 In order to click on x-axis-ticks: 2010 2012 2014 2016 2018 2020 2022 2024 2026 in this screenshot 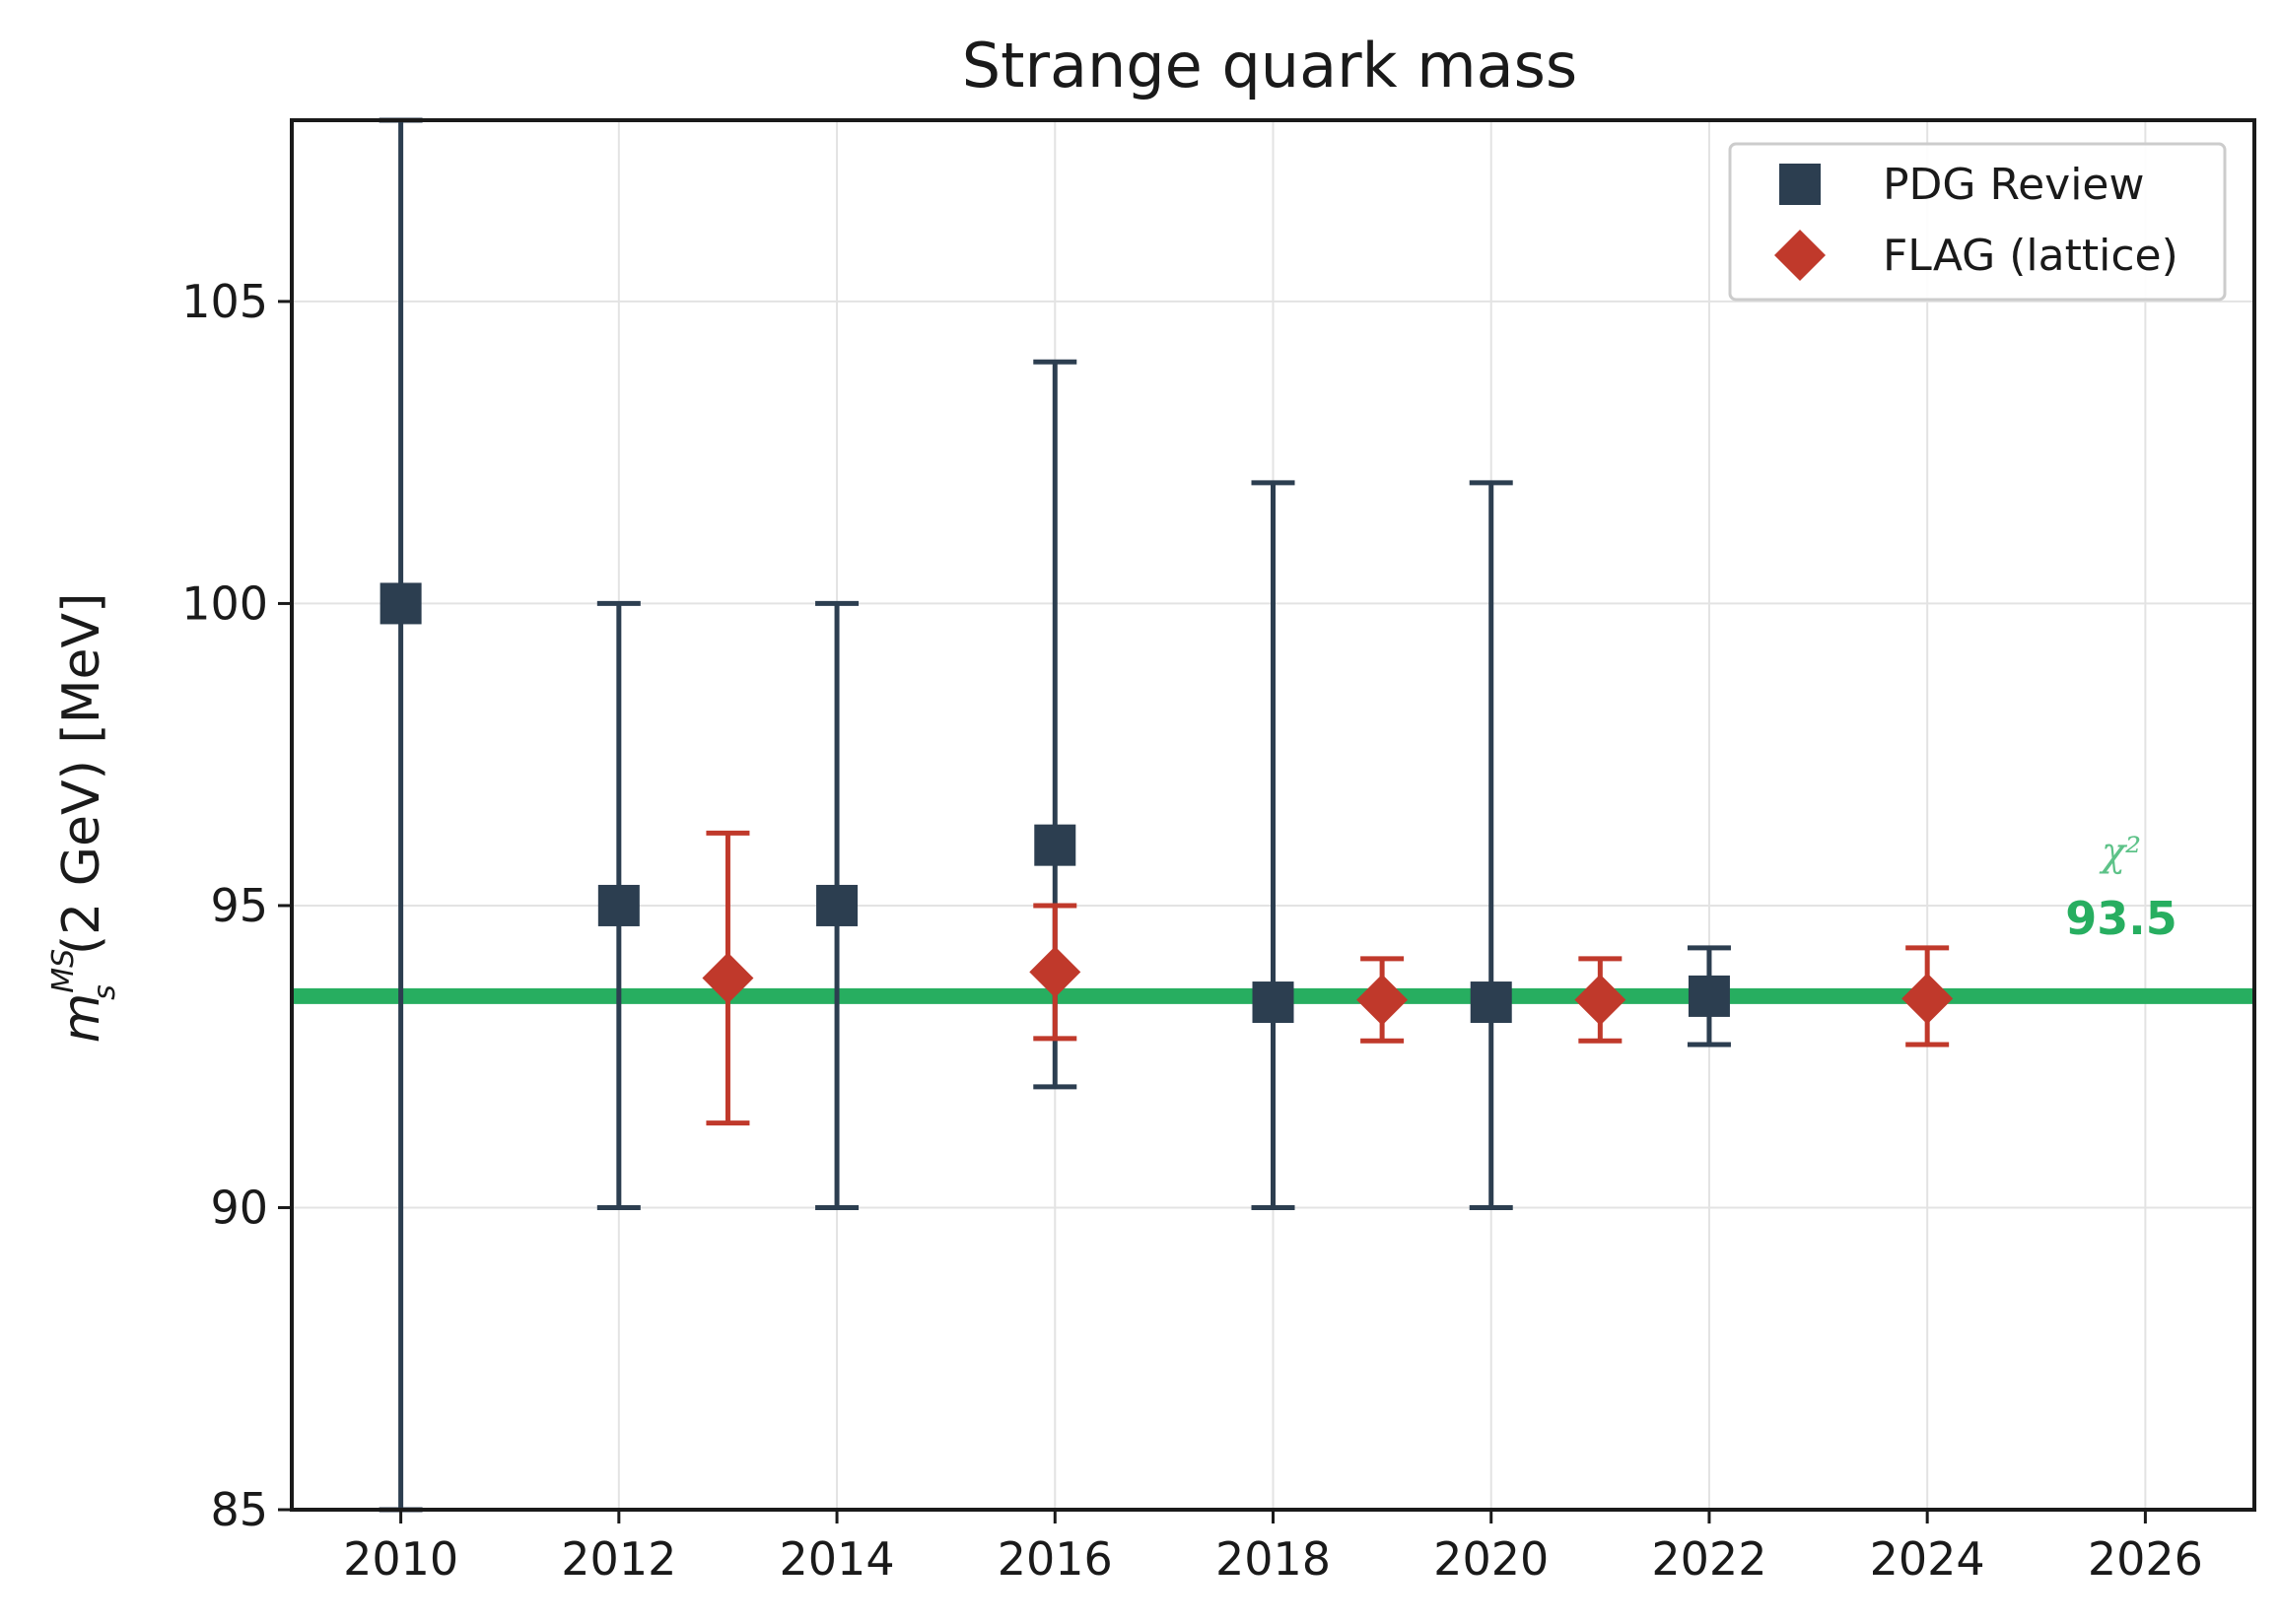, I will do `click(1273, 1548)`.